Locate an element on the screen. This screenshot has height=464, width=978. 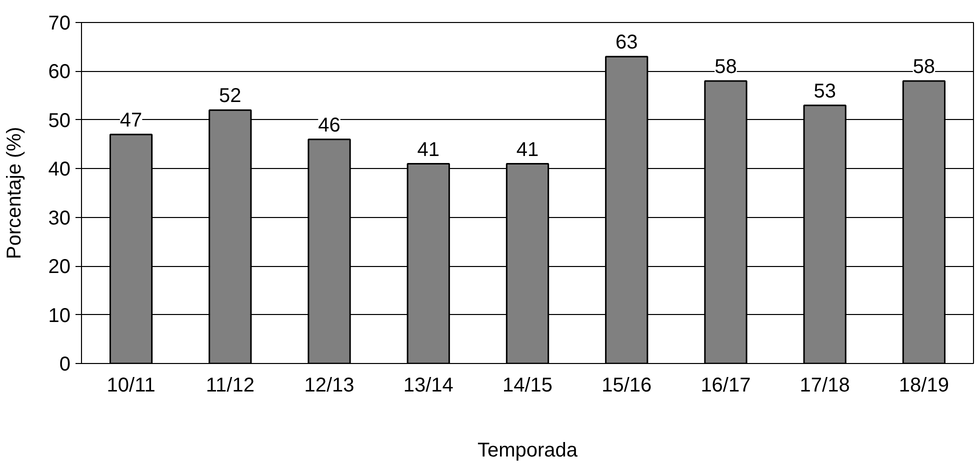
x-tick-label: 10/11 is located at coordinates (131, 385).